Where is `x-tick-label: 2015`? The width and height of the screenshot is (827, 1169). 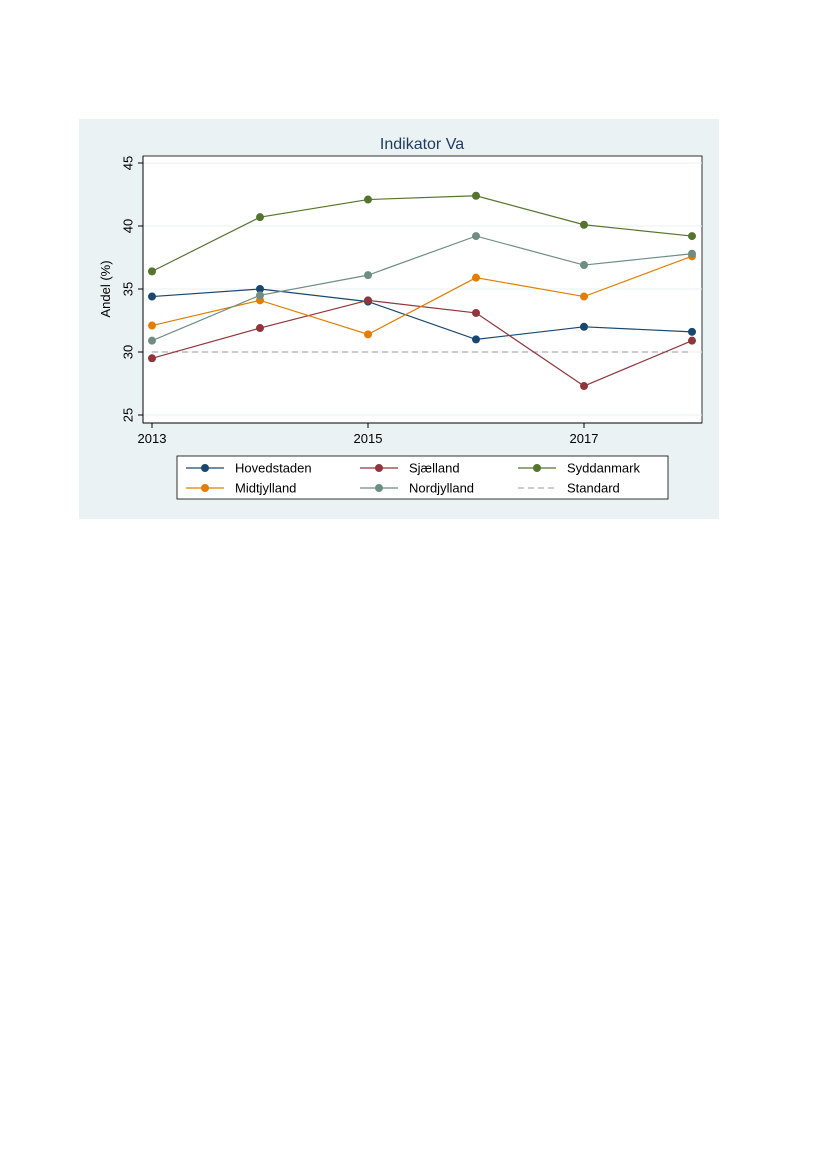 x-tick-label: 2015 is located at coordinates (368, 438).